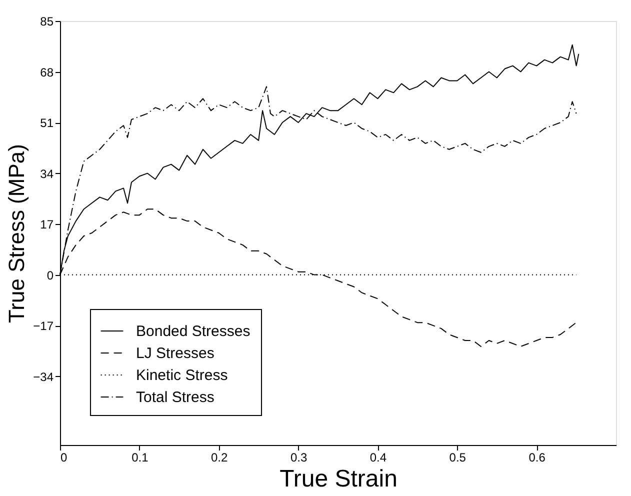 The height and width of the screenshot is (496, 631). What do you see at coordinates (47, 173) in the screenshot?
I see `y-tick-label: 34` at bounding box center [47, 173].